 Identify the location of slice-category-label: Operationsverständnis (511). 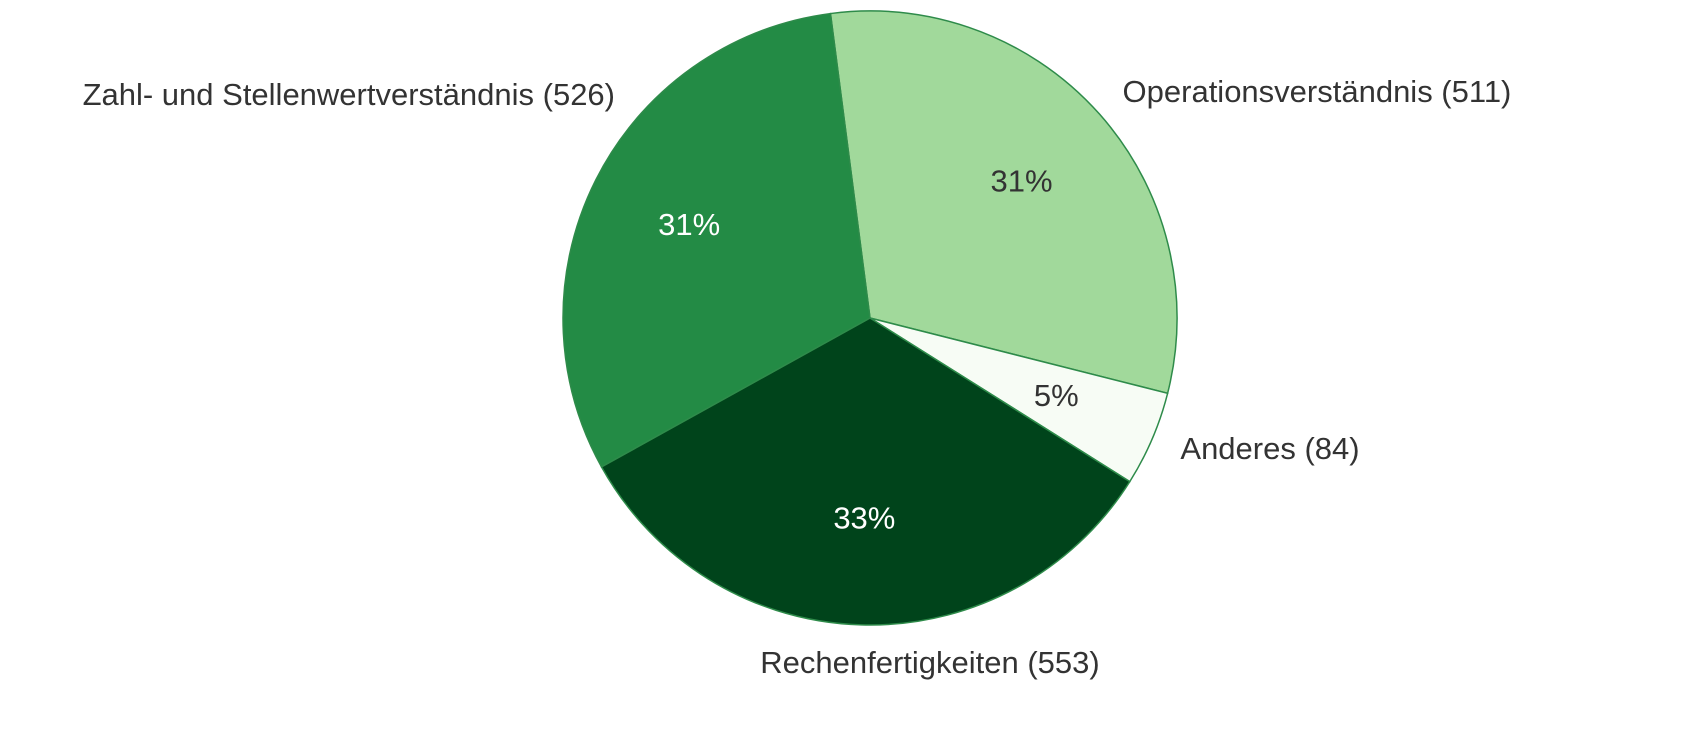
(1317, 91).